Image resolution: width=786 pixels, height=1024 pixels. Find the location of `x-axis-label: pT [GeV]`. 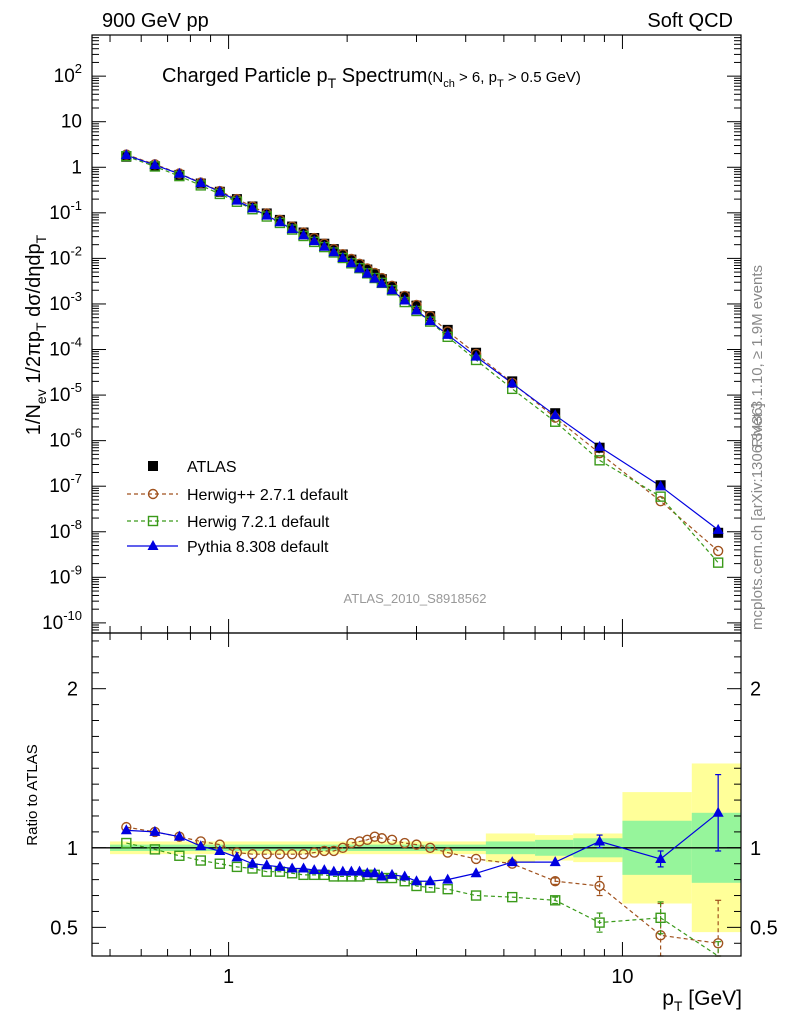

x-axis-label: pT [GeV] is located at coordinates (702, 1000).